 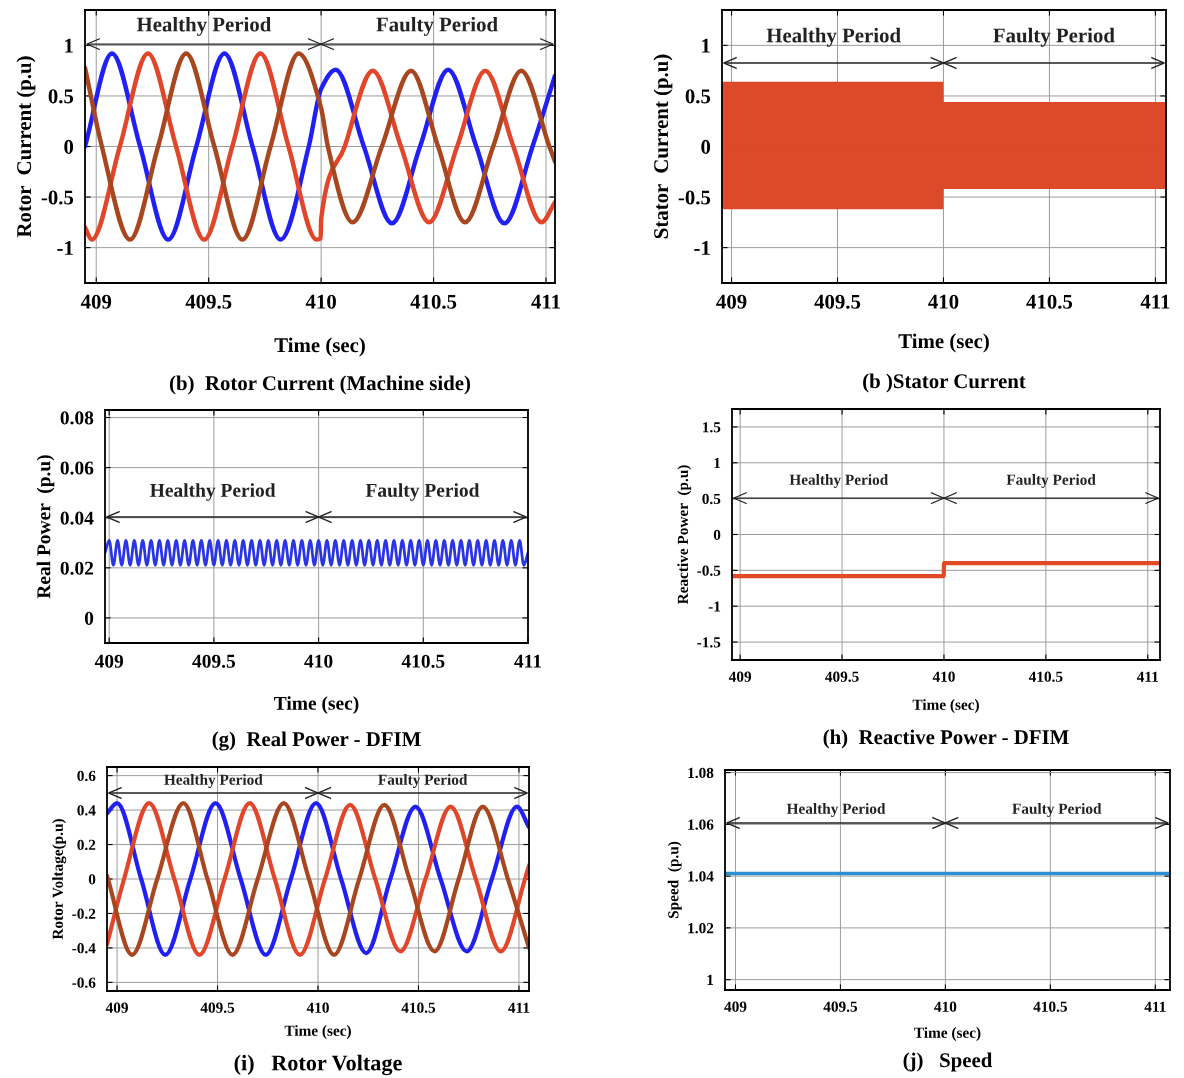 I want to click on y-tick-label: 1.5, so click(x=712, y=427).